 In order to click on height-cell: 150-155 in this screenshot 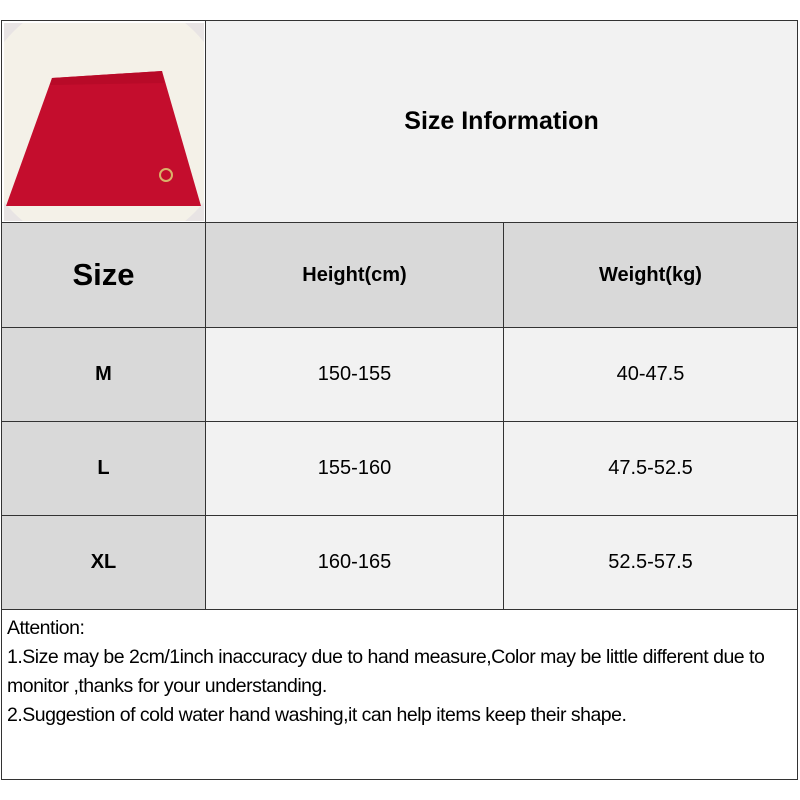, I will do `click(355, 375)`.